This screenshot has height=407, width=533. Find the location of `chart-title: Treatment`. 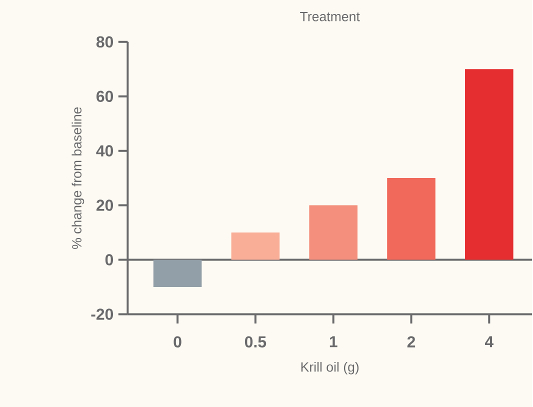

chart-title: Treatment is located at coordinates (330, 17).